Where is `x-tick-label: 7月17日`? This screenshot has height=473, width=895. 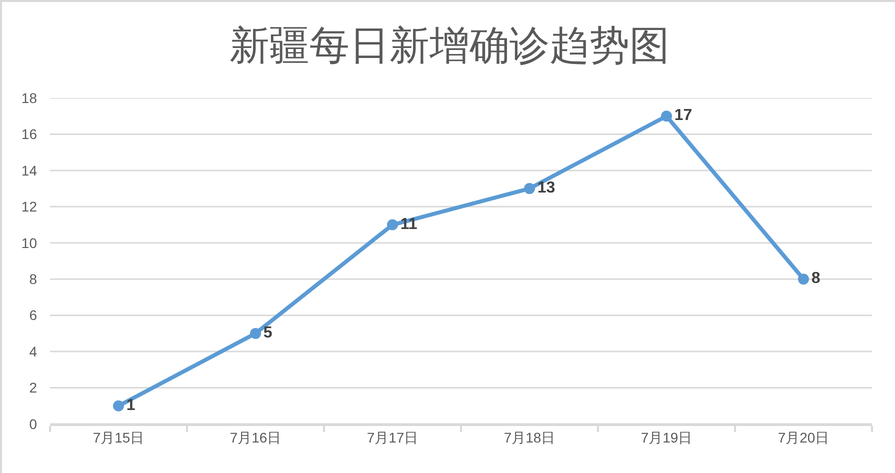
x-tick-label: 7月17日 is located at coordinates (392, 438).